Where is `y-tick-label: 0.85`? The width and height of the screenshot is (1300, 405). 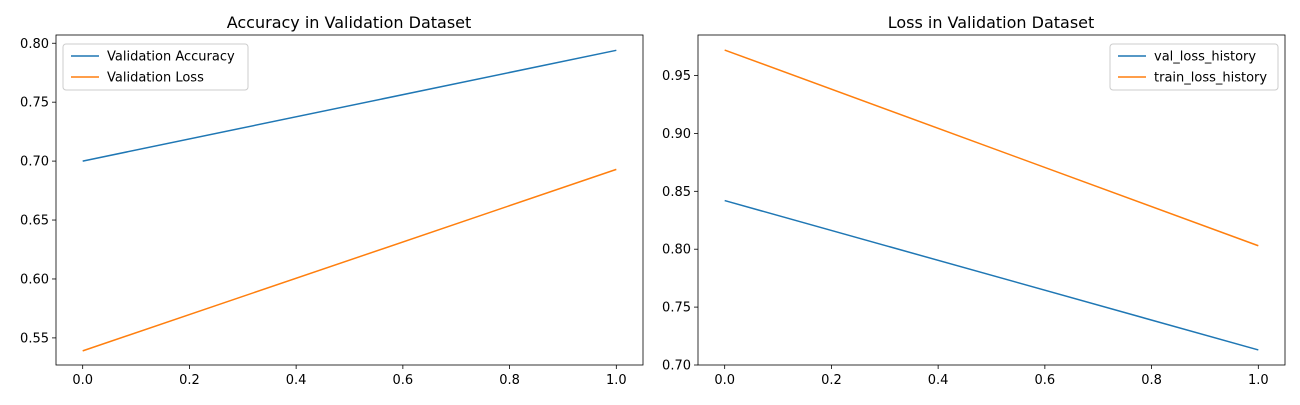 y-tick-label: 0.85 is located at coordinates (676, 192).